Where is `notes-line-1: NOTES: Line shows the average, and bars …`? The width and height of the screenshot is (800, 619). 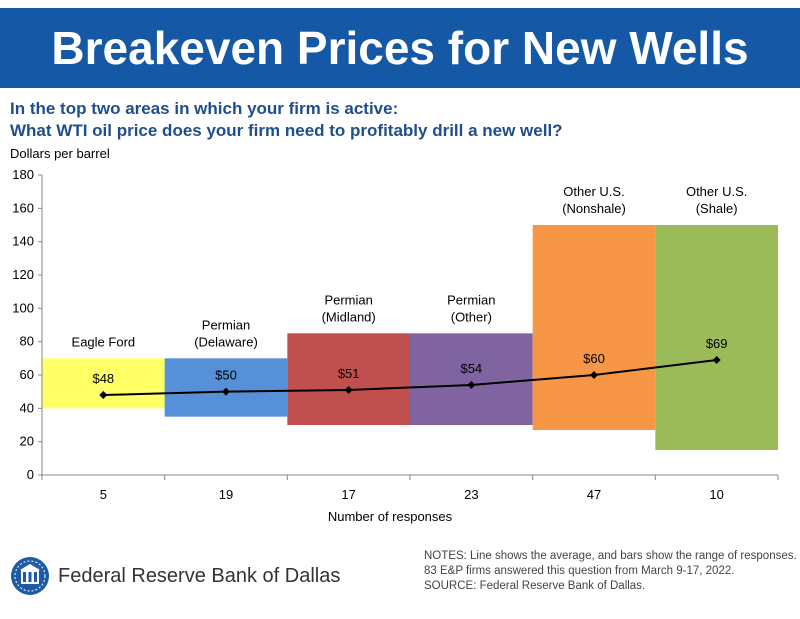
notes-line-1: NOTES: Line shows the average, and bars … is located at coordinates (610, 556).